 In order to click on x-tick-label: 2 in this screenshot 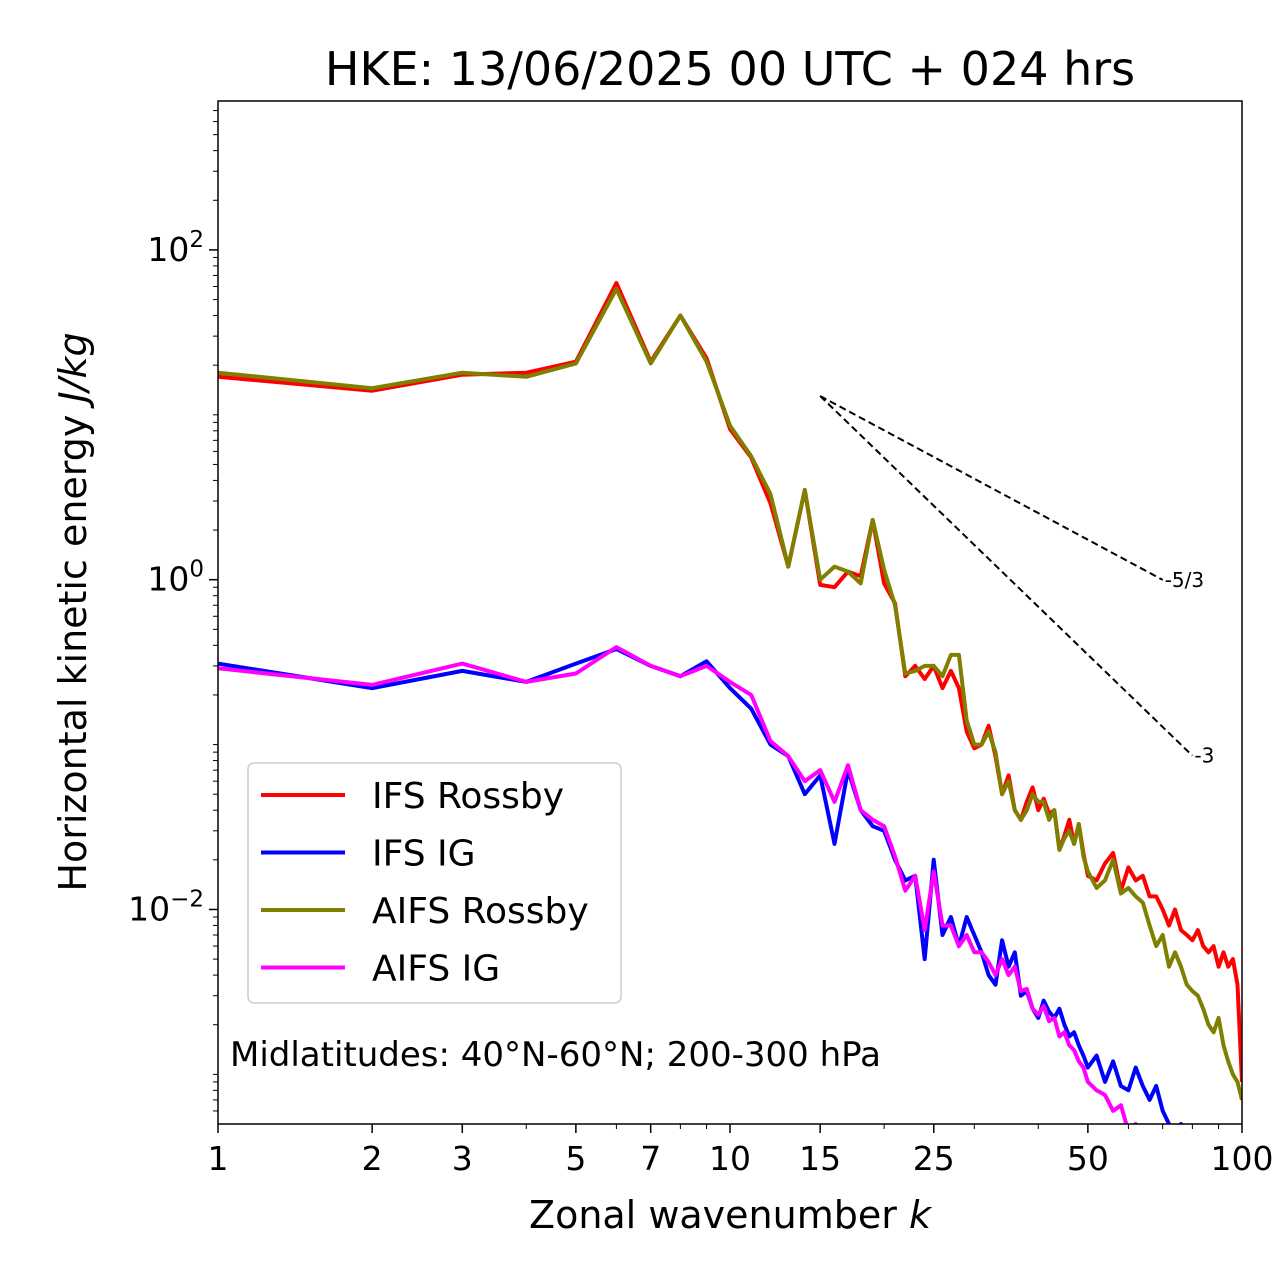, I will do `click(372, 1158)`.